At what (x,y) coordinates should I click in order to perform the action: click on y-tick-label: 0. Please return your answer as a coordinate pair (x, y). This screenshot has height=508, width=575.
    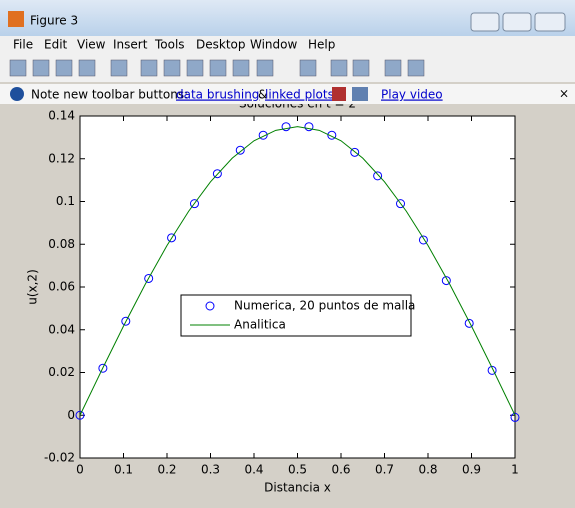
    Looking at the image, I should click on (71, 415).